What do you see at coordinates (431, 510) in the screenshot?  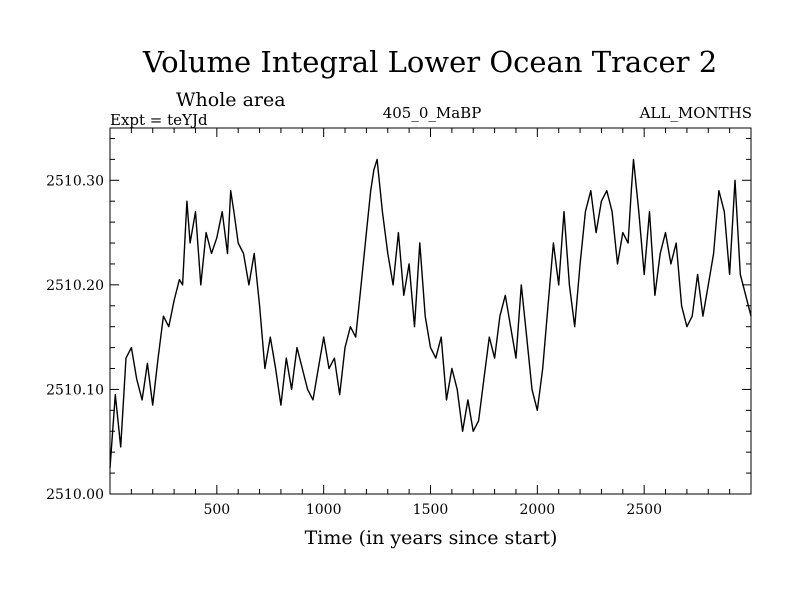 I see `x-tick-label: 1500` at bounding box center [431, 510].